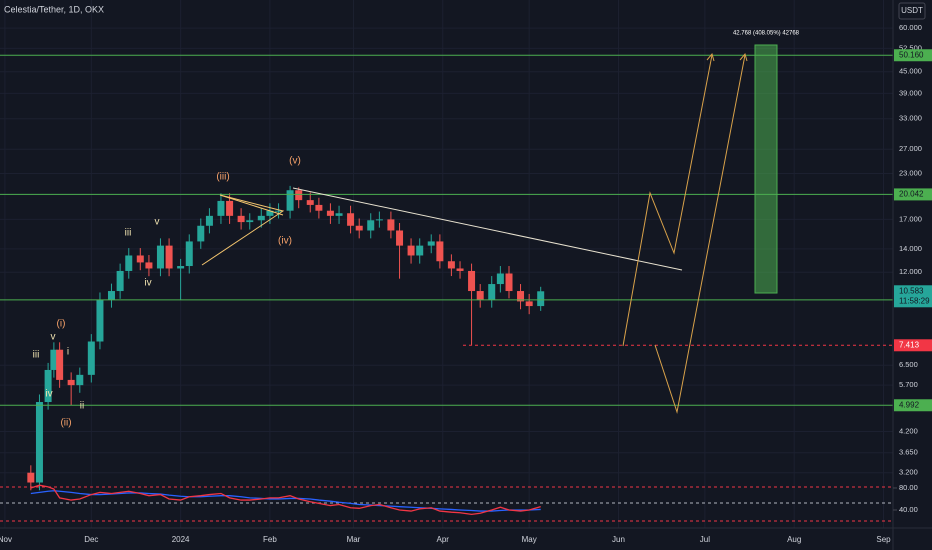 Image resolution: width=932 pixels, height=550 pixels. I want to click on y-tick-label: 3.650, so click(908, 452).